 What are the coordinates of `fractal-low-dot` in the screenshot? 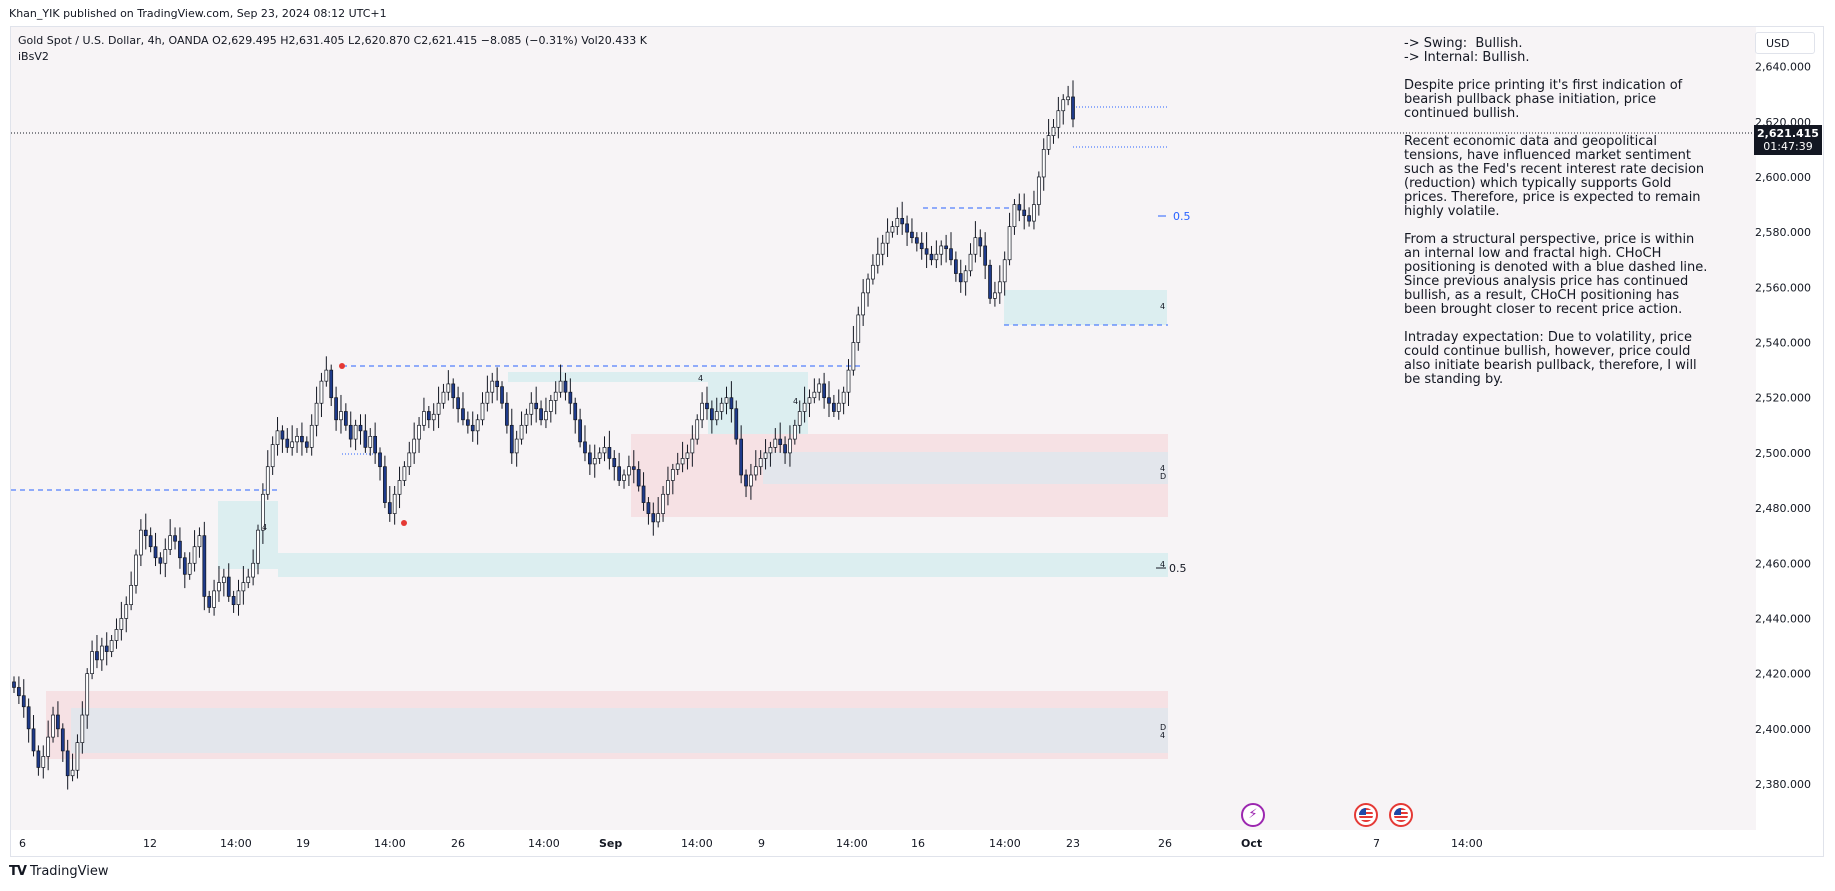 It's located at (404, 523).